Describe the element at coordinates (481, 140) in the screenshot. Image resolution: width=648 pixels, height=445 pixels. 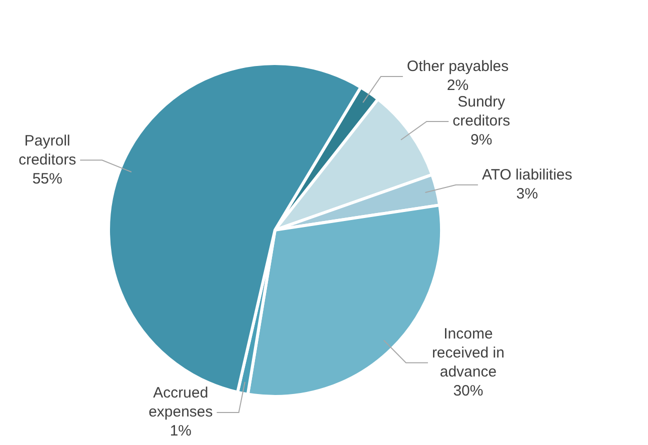
I see `data-label: 9%` at that location.